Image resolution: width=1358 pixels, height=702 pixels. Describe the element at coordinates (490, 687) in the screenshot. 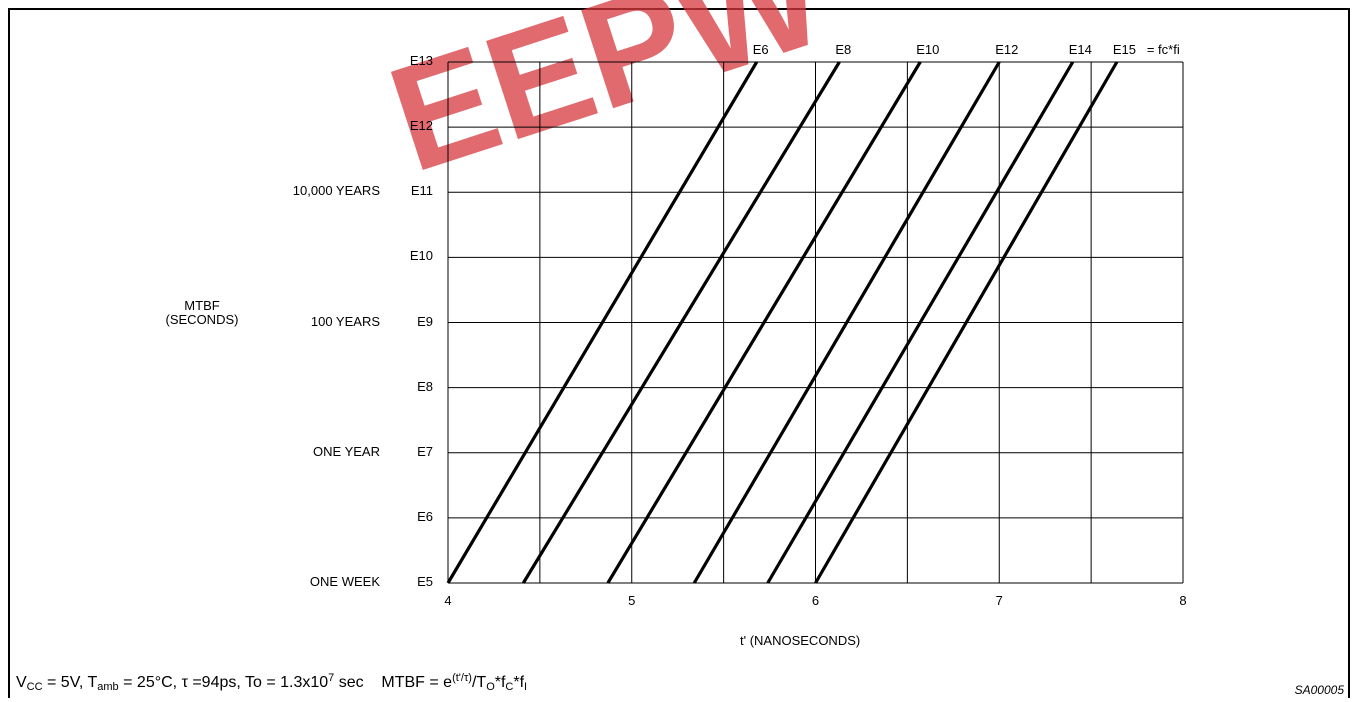

I see `footer-sub: O` at that location.